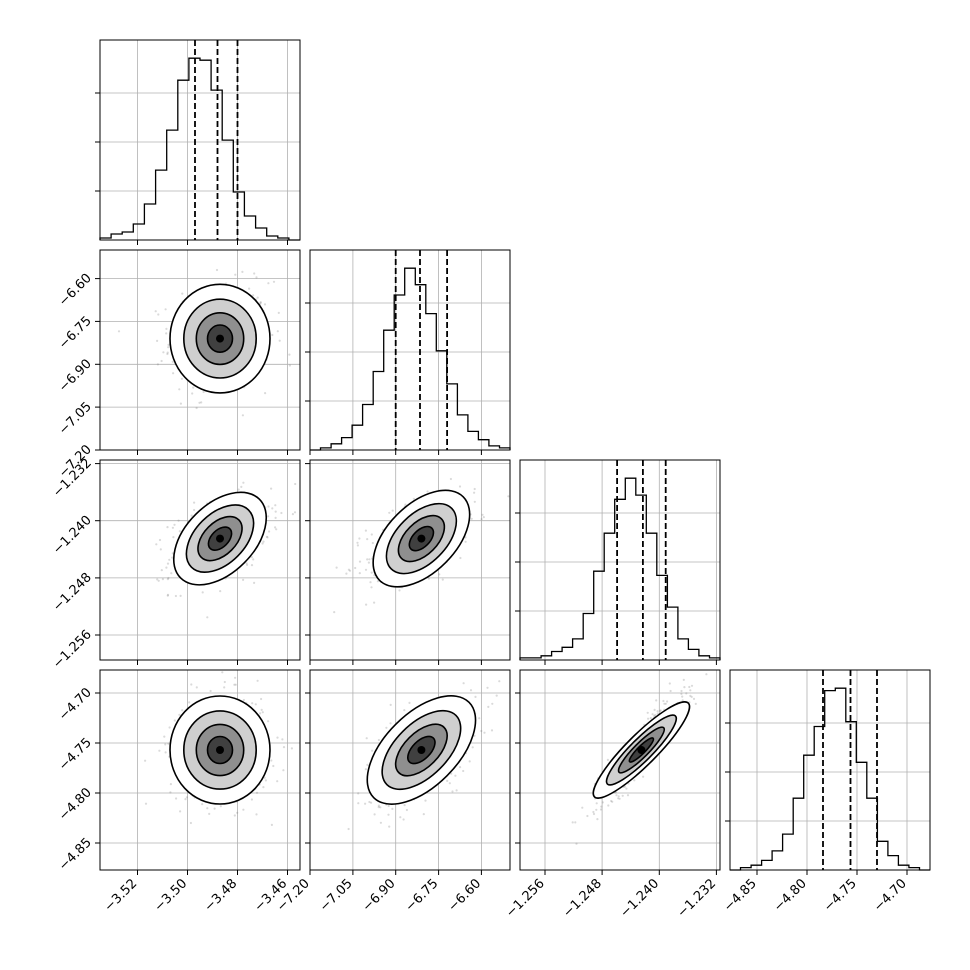  I want to click on x-tick-label: −6.75, so click(422, 895).